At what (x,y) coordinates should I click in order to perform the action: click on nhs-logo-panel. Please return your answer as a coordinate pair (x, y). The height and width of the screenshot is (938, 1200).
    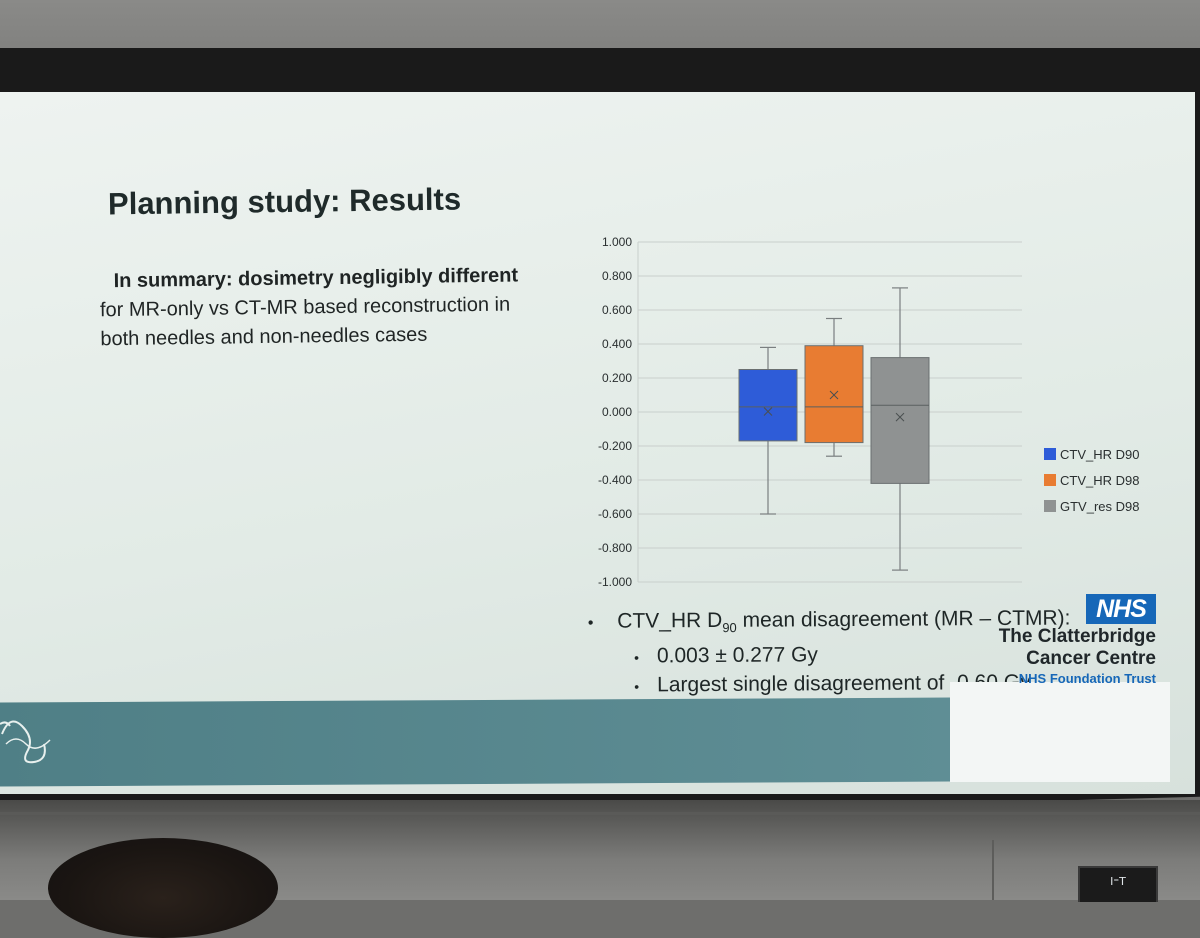
    Looking at the image, I should click on (1060, 732).